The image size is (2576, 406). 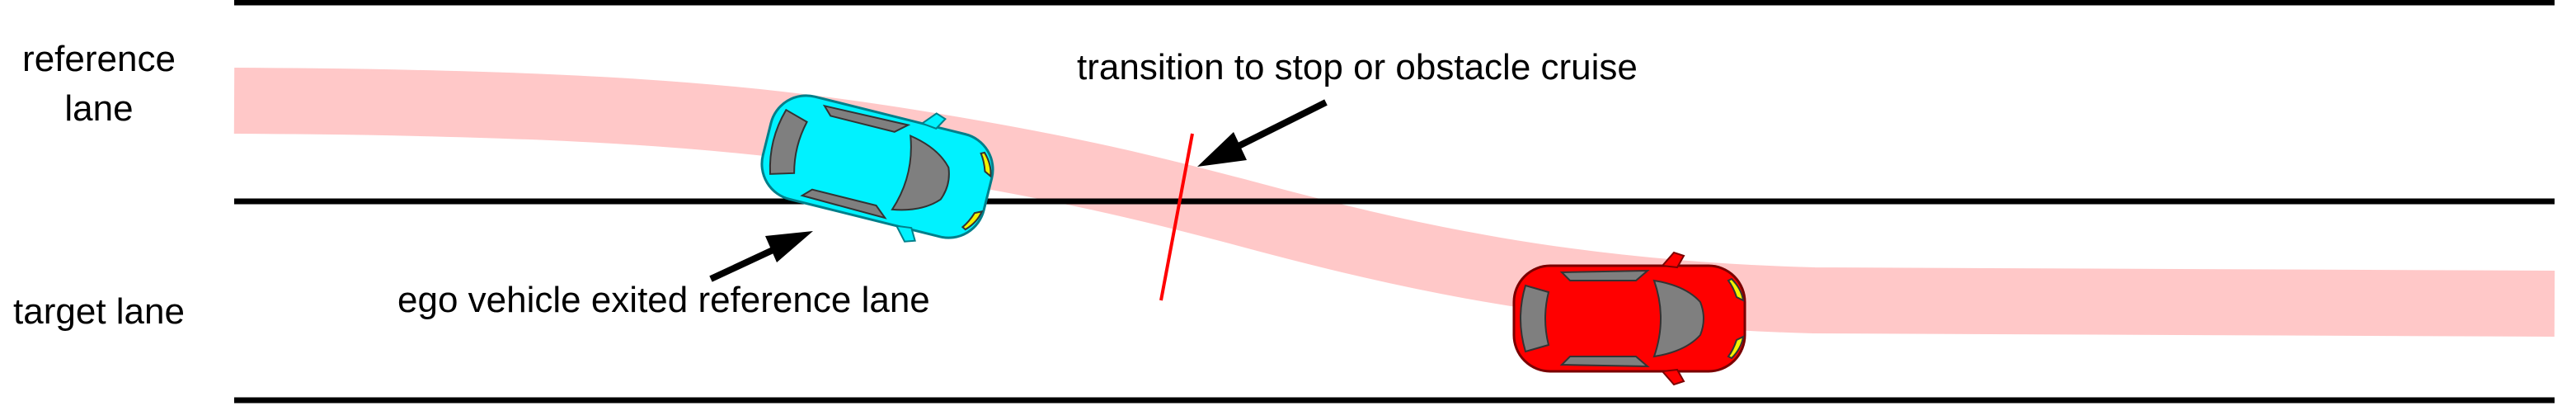 I want to click on ego-car-icon, so click(x=877, y=168).